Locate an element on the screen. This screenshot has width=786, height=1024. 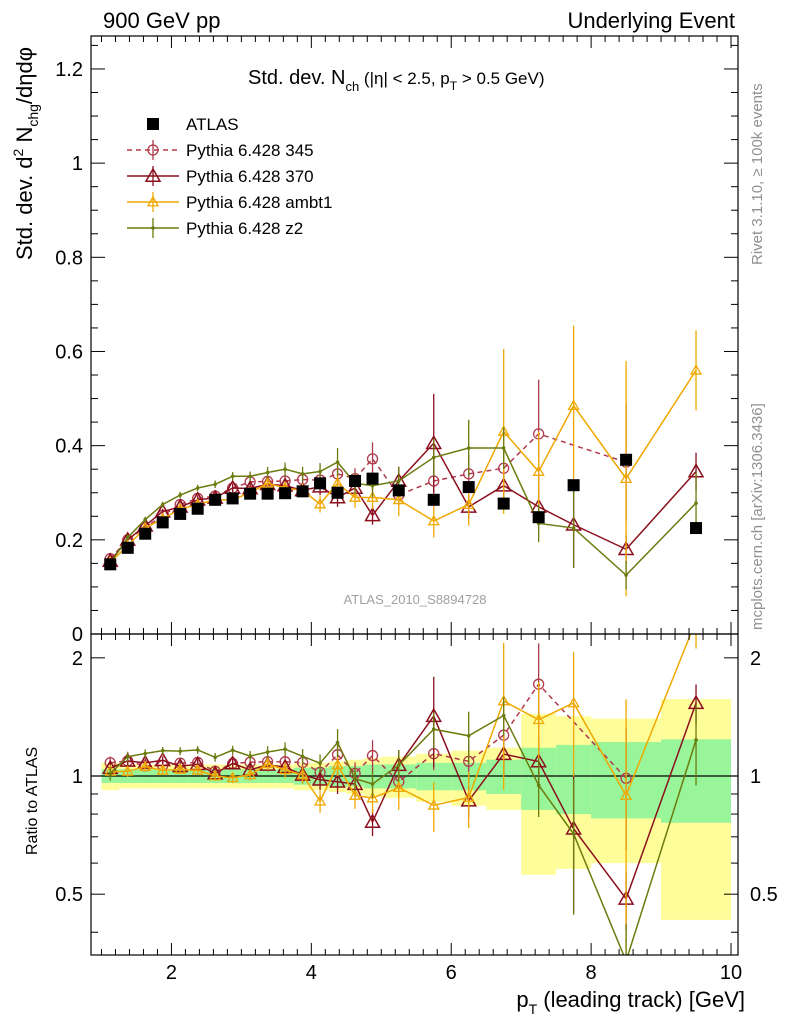
legend-label: ATLAS is located at coordinates (212, 124).